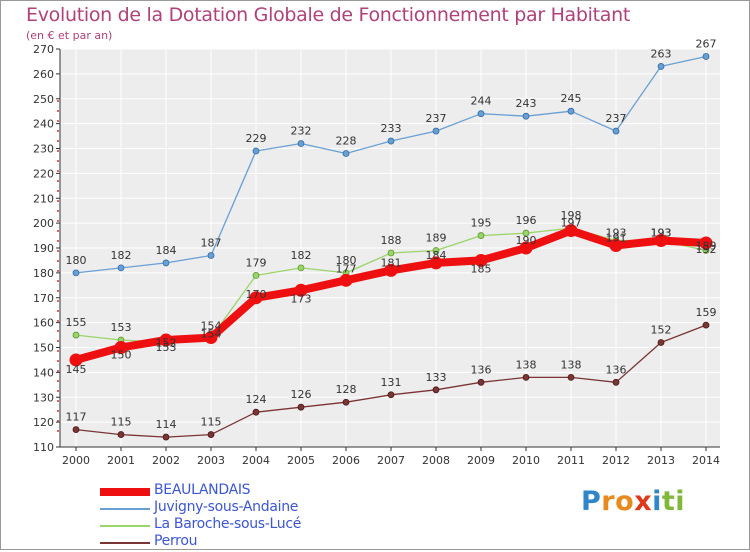 The image size is (750, 552). Describe the element at coordinates (661, 53) in the screenshot. I see `data-label: 263` at that location.